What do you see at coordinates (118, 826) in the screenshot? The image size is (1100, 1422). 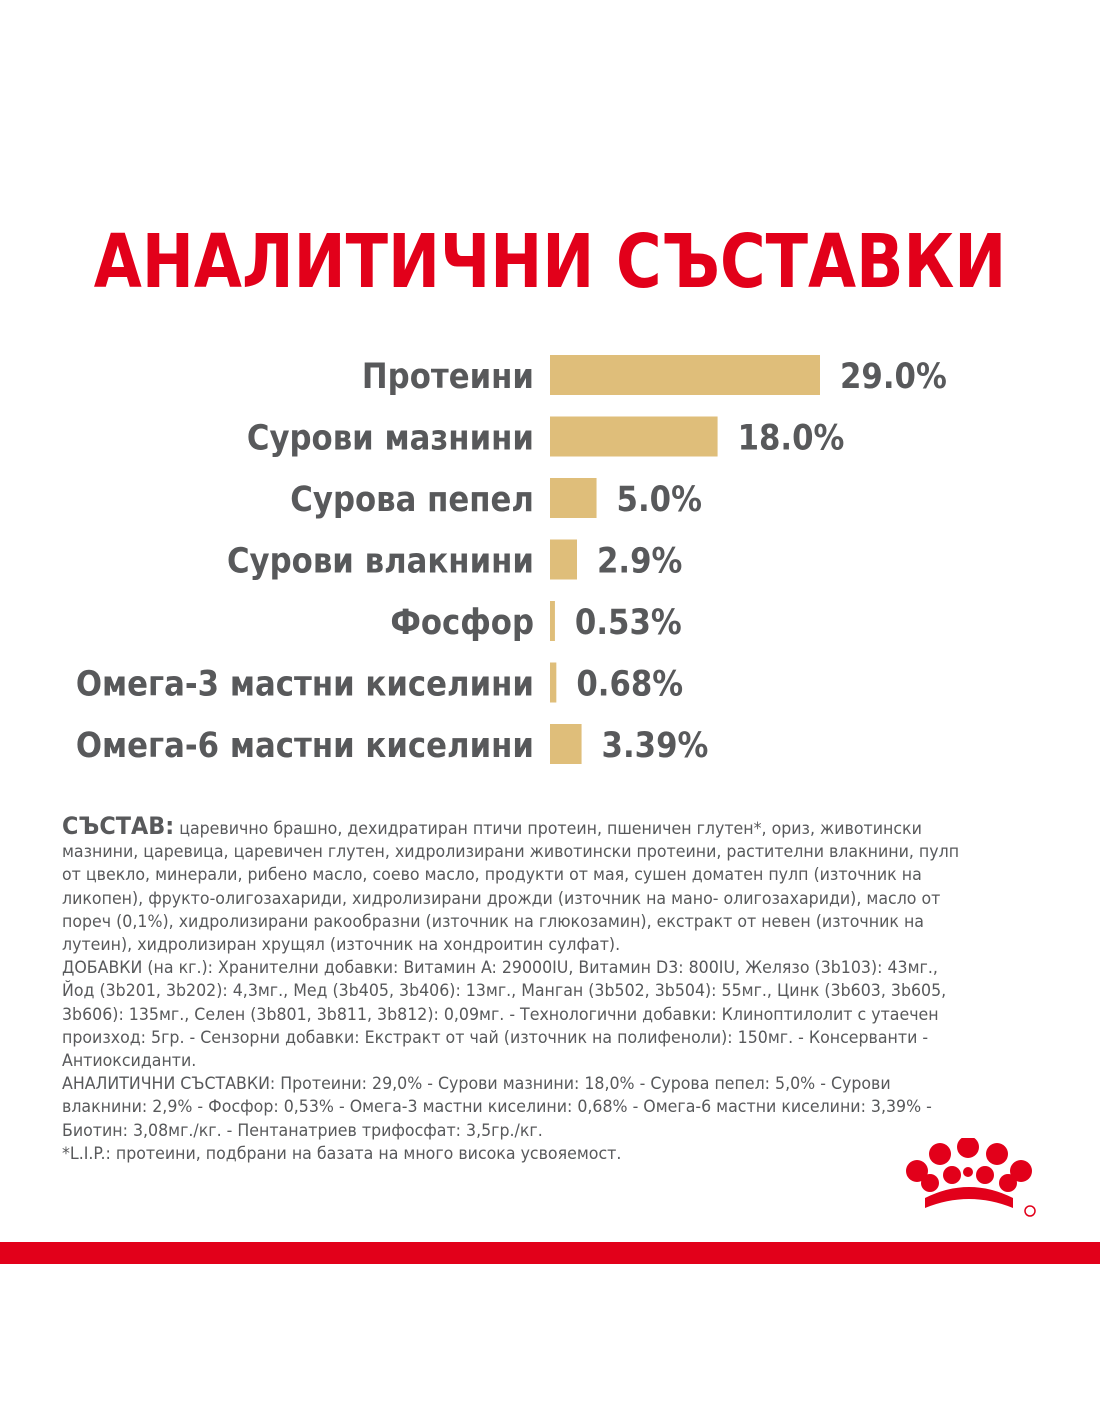 I see `composition-lead: СЪСТАВ:` at bounding box center [118, 826].